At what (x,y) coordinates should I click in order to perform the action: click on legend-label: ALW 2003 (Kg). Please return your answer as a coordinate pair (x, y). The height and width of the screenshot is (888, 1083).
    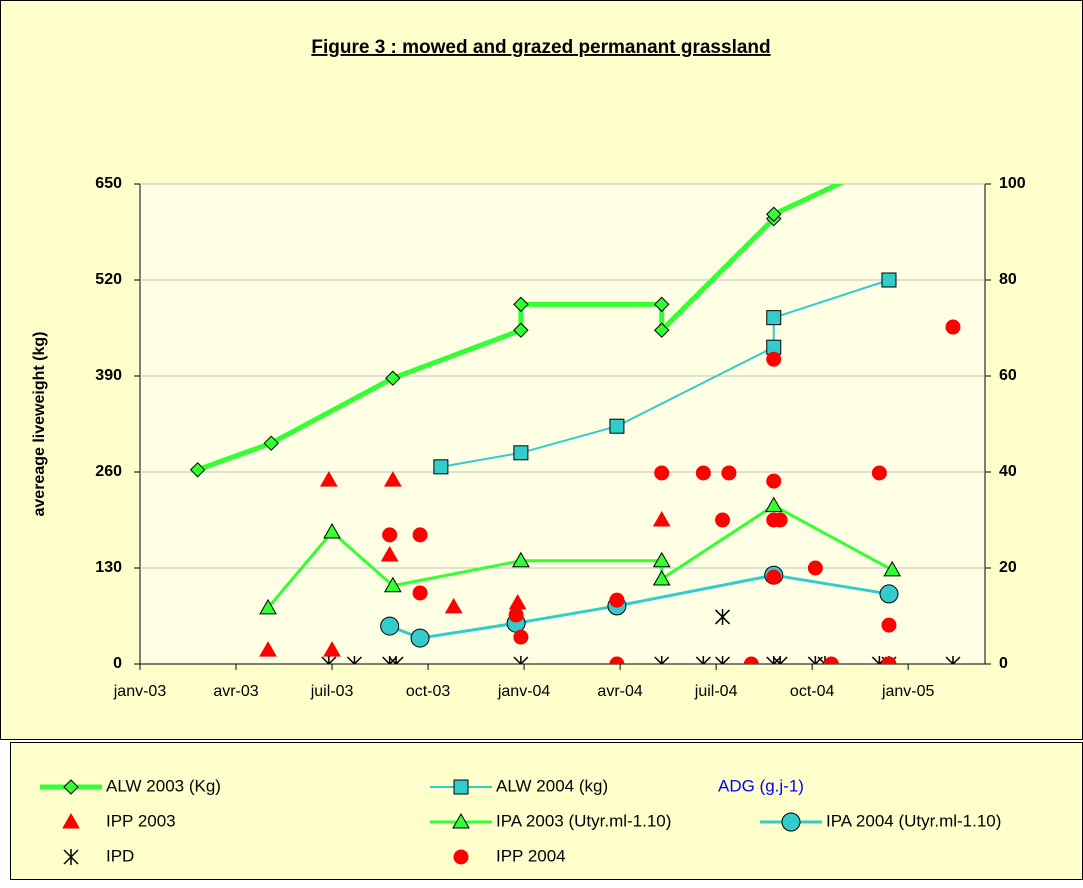
    Looking at the image, I should click on (163, 785).